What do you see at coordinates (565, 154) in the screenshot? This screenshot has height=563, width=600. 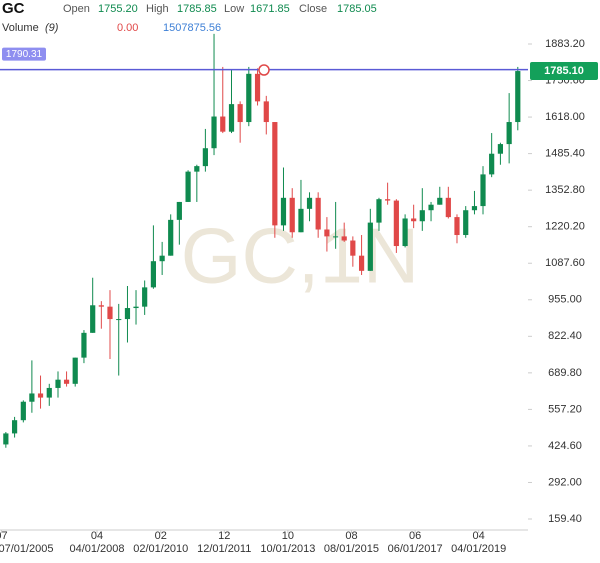 I see `y-tick-label: 1485.40` at bounding box center [565, 154].